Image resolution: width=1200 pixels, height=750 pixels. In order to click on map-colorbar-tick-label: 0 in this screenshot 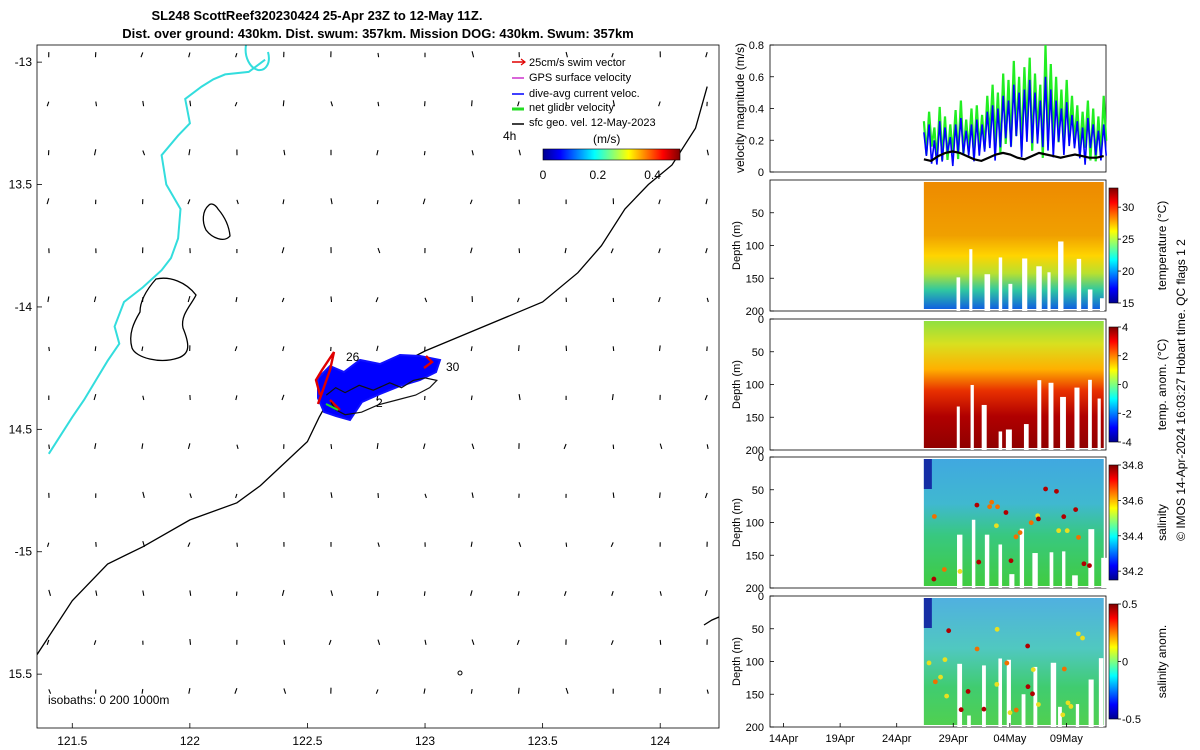, I will do `click(543, 175)`.